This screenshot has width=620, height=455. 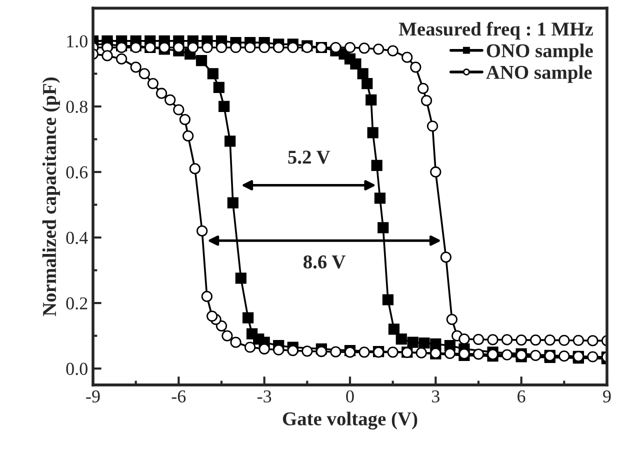 What do you see at coordinates (51, 197) in the screenshot?
I see `y-axis-title: Normalized capacitance (pF)` at bounding box center [51, 197].